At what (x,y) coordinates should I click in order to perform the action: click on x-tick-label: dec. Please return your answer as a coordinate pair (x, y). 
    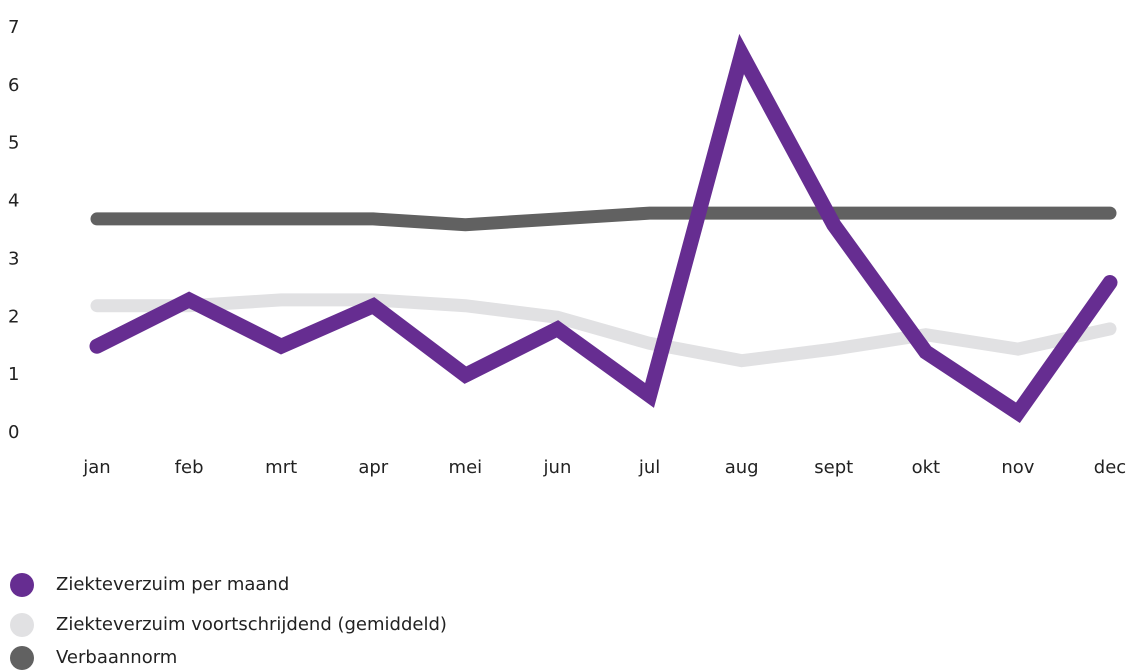
    Looking at the image, I should click on (1110, 467).